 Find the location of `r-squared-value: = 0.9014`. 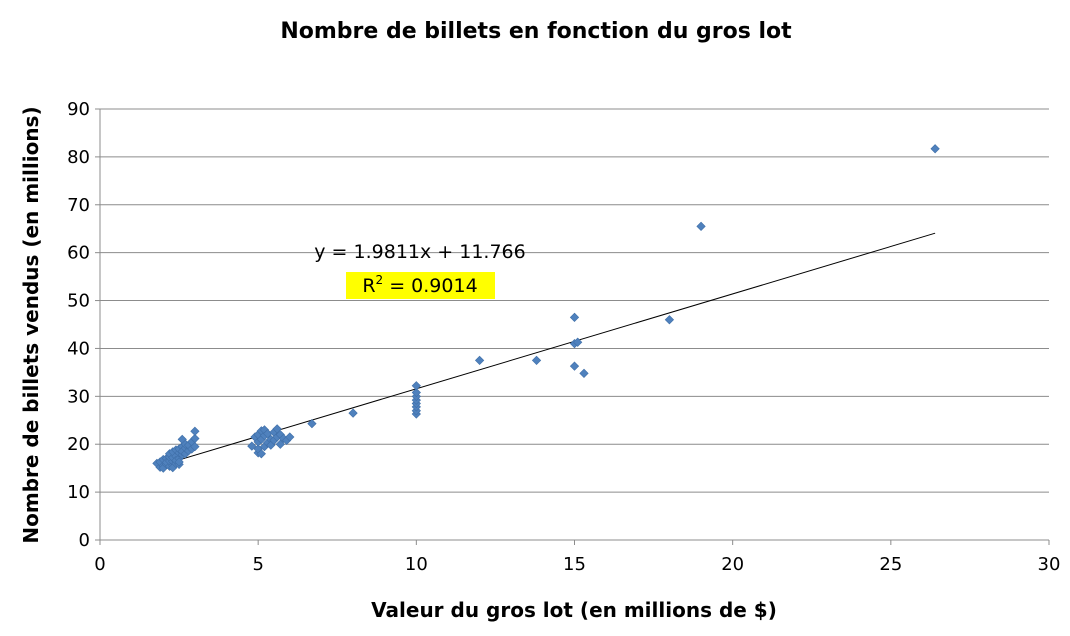

r-squared-value: = 0.9014 is located at coordinates (430, 286).